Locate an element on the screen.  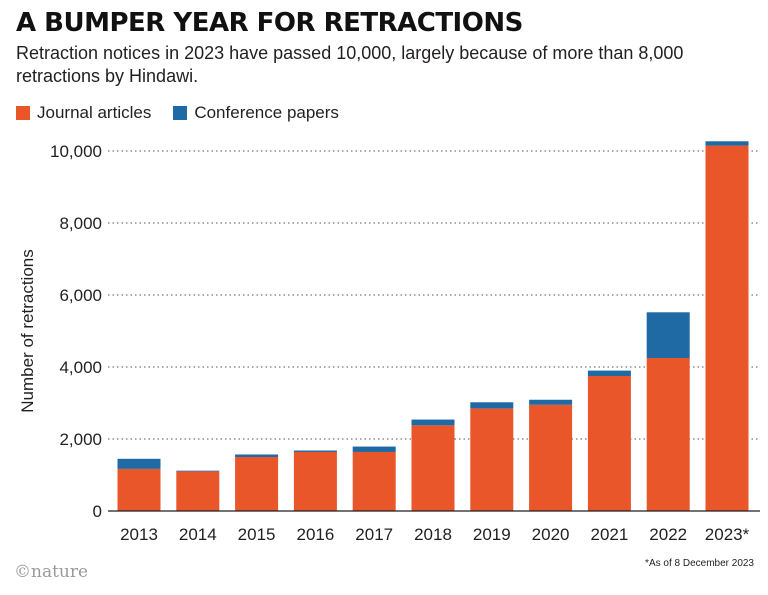
legend: Journal articles Conference papers is located at coordinates (188, 113).